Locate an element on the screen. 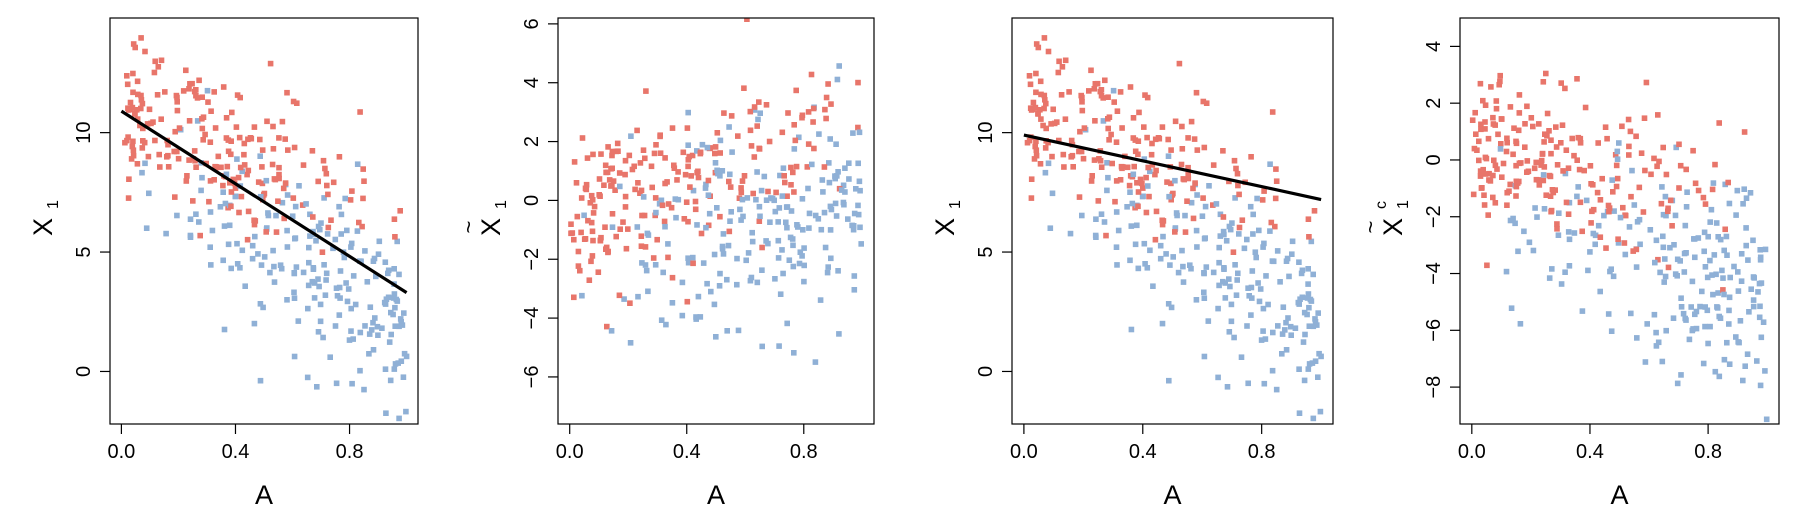 This screenshot has height=525, width=1800. scatter-points is located at coordinates (1619, 246).